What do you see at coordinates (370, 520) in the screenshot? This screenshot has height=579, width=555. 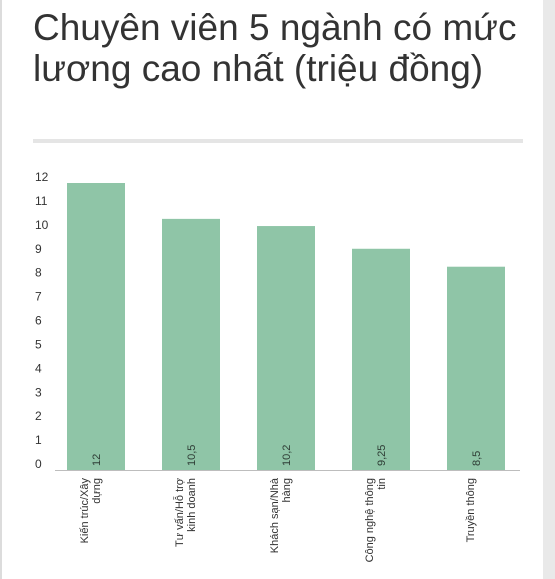 I see `category-label: Công nghệ thông` at bounding box center [370, 520].